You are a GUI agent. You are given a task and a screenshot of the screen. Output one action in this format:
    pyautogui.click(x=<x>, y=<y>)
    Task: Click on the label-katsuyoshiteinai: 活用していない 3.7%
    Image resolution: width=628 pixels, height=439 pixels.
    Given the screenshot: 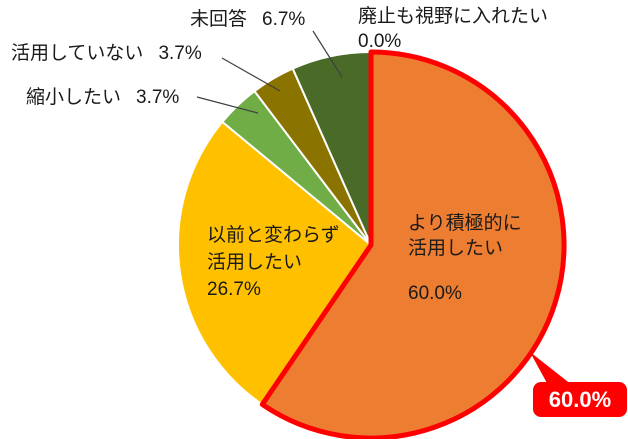 What is the action you would take?
    pyautogui.click(x=106, y=54)
    